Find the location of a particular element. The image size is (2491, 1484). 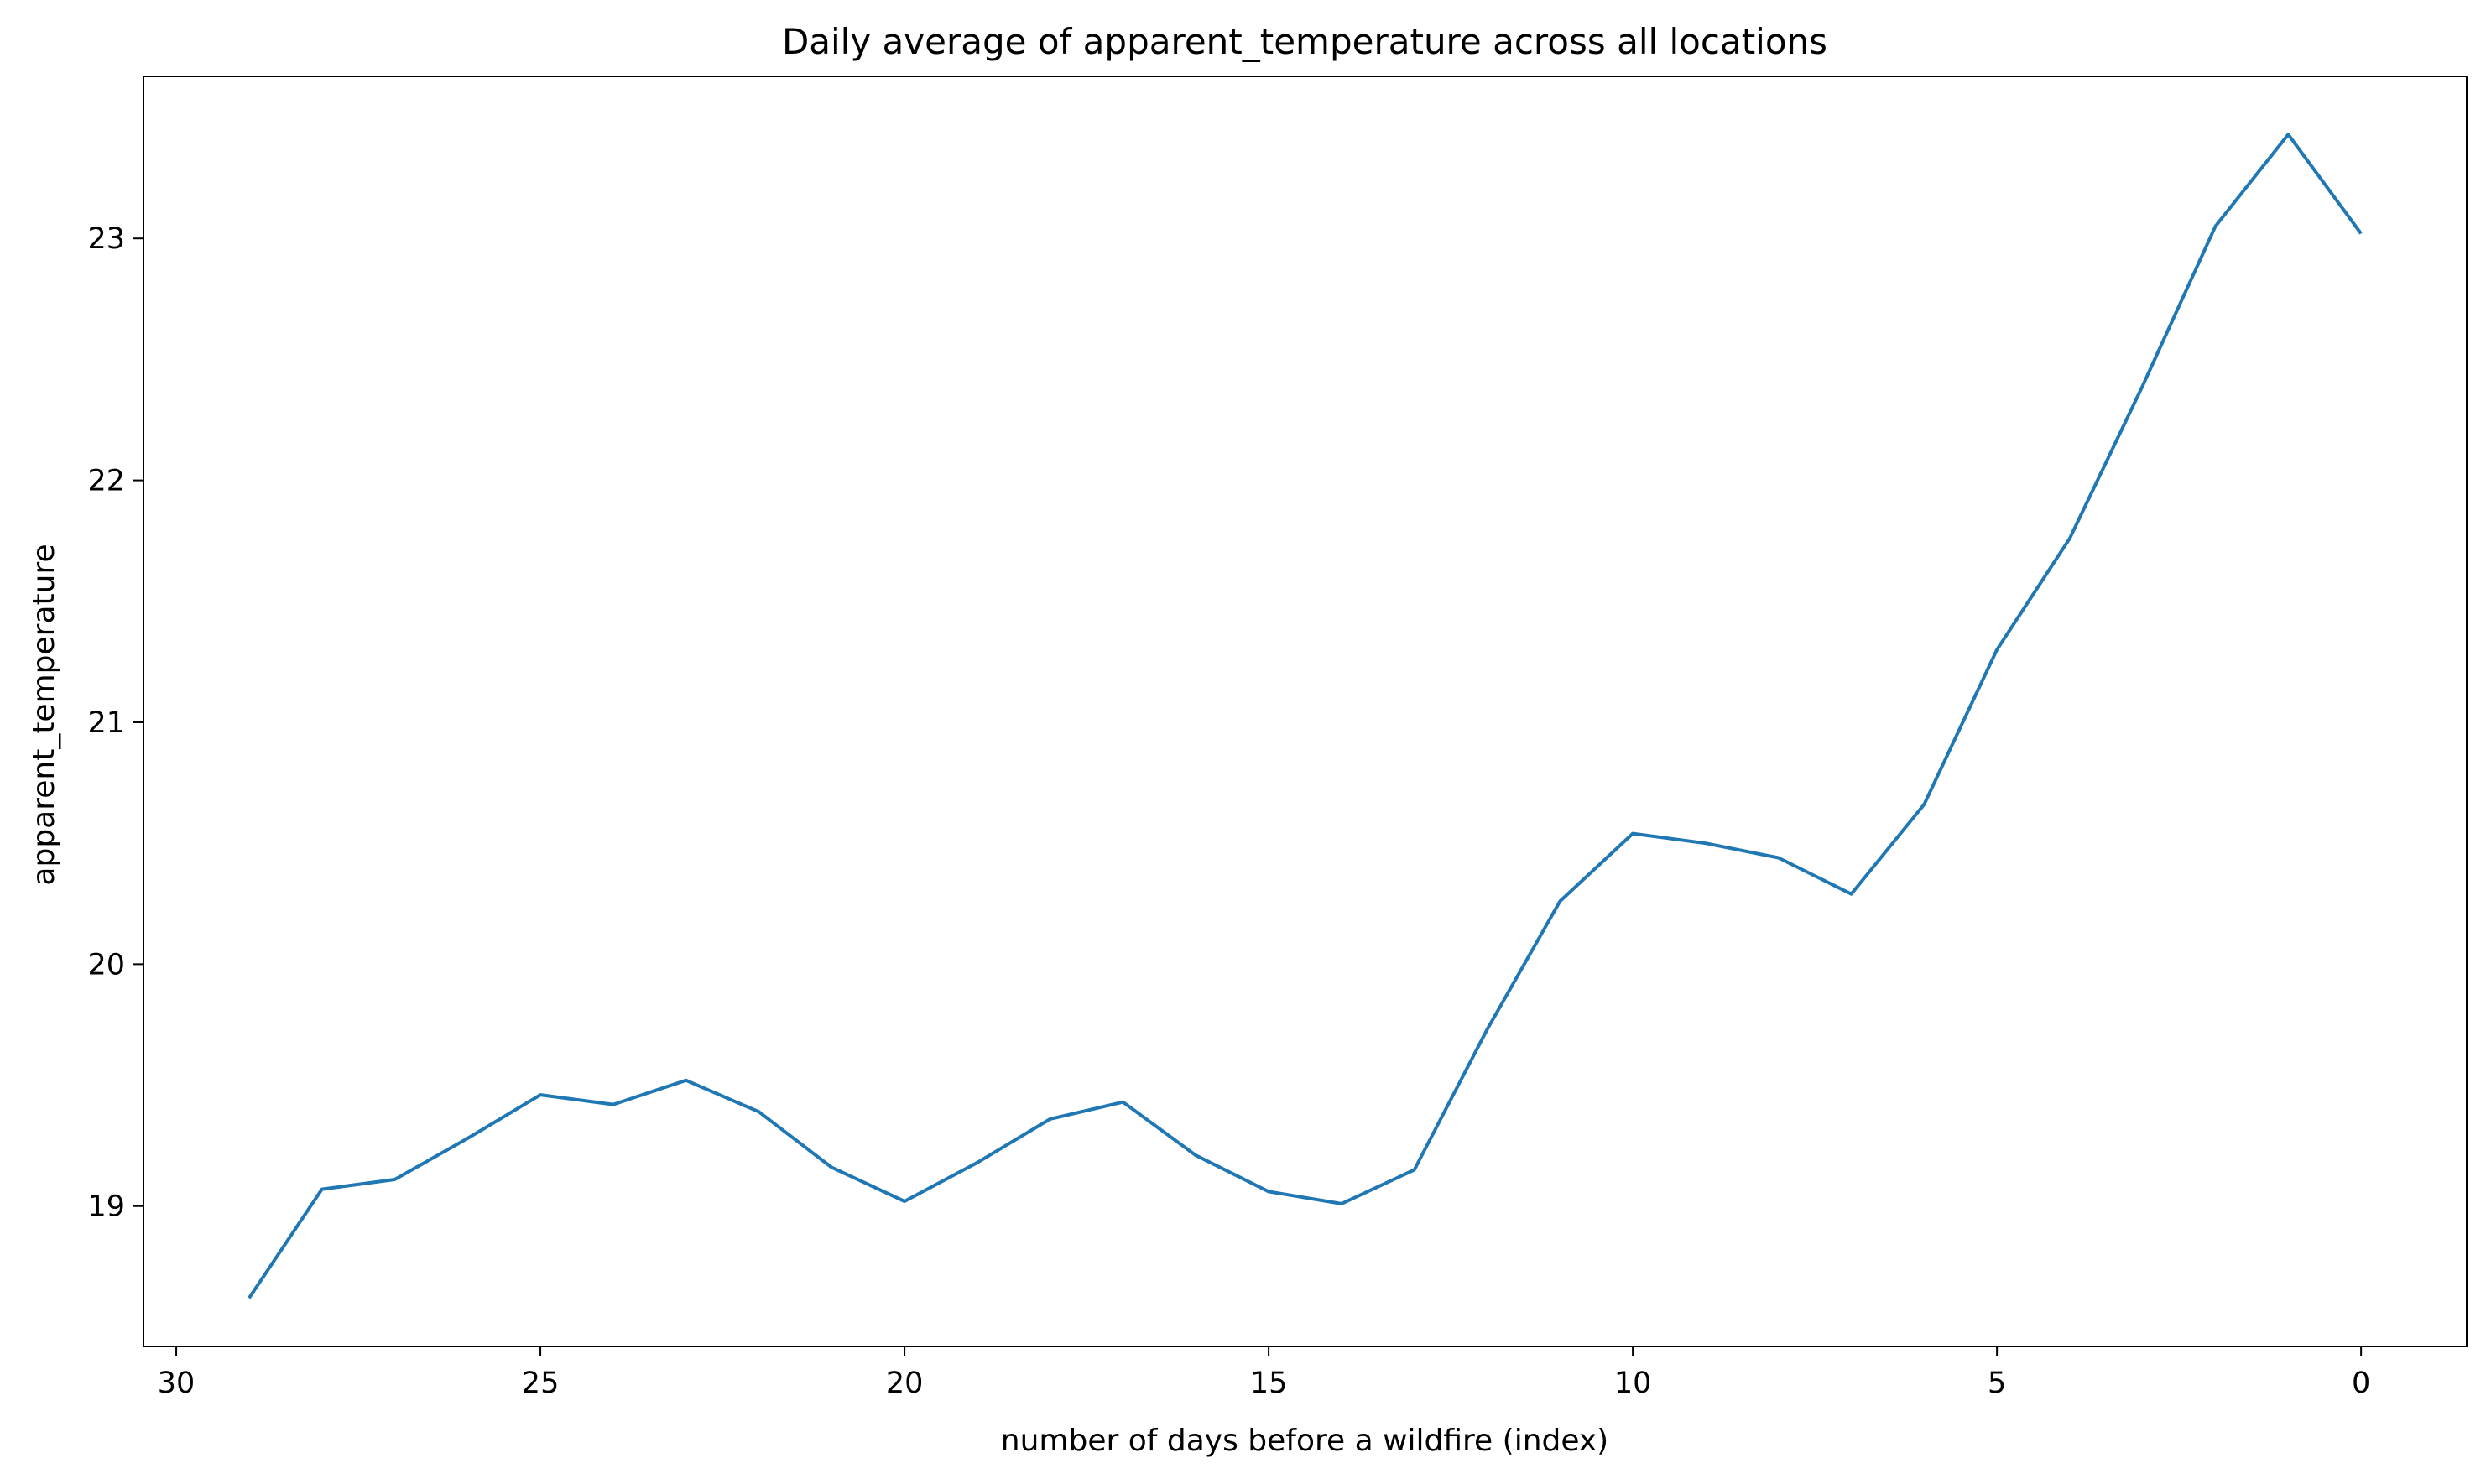

y-tick-label: 23 is located at coordinates (106, 239).